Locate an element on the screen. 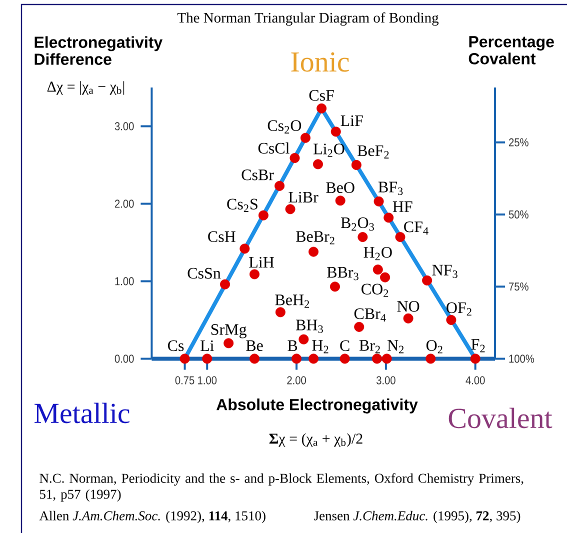 The height and width of the screenshot is (533, 567). y-tick-label: 2.00 is located at coordinates (124, 204).